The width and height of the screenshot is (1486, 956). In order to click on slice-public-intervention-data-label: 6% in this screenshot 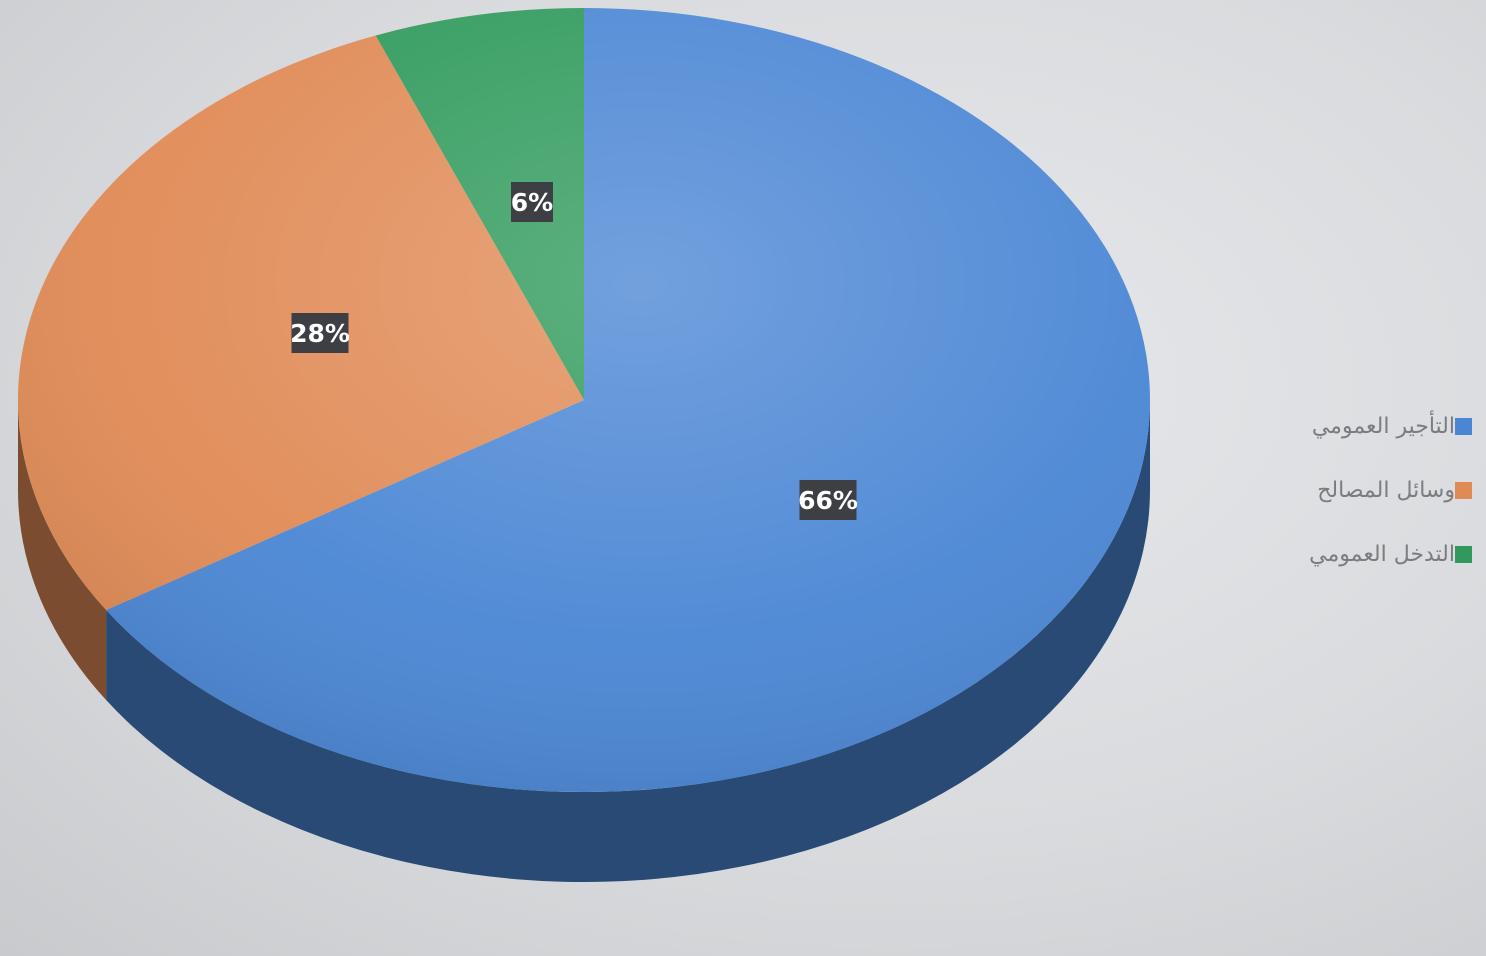, I will do `click(532, 202)`.